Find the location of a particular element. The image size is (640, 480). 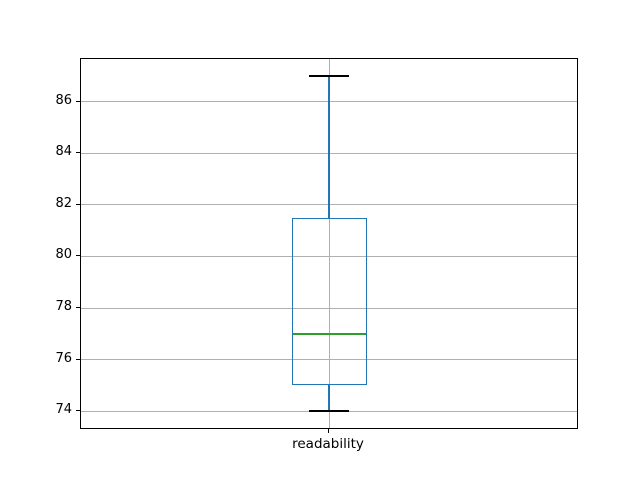

x-tick-label: readability is located at coordinates (328, 444).